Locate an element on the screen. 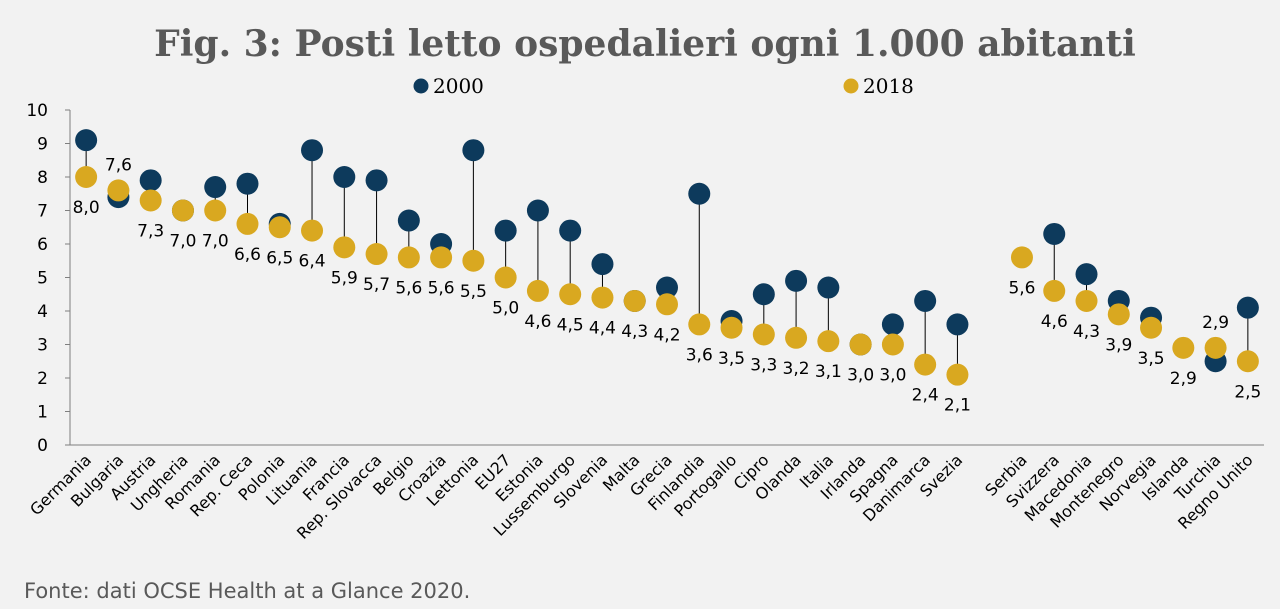  data-label: 7,6 is located at coordinates (118, 165).